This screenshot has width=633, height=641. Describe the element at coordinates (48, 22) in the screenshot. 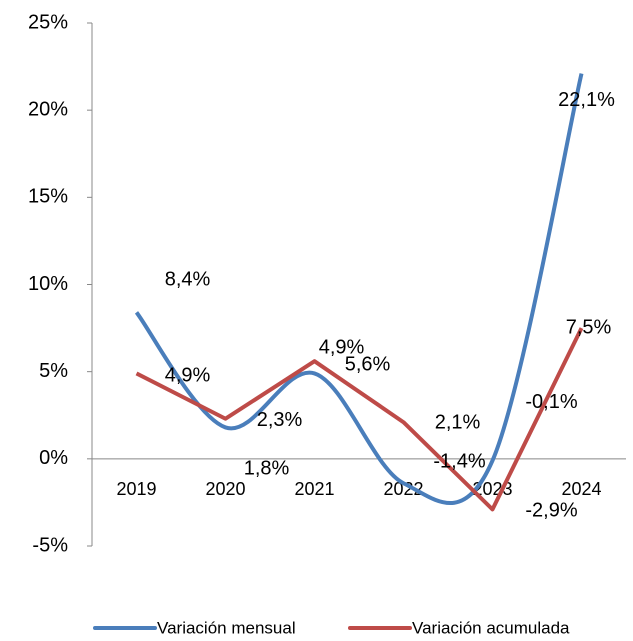

I see `y-tick-label: 25%` at that location.